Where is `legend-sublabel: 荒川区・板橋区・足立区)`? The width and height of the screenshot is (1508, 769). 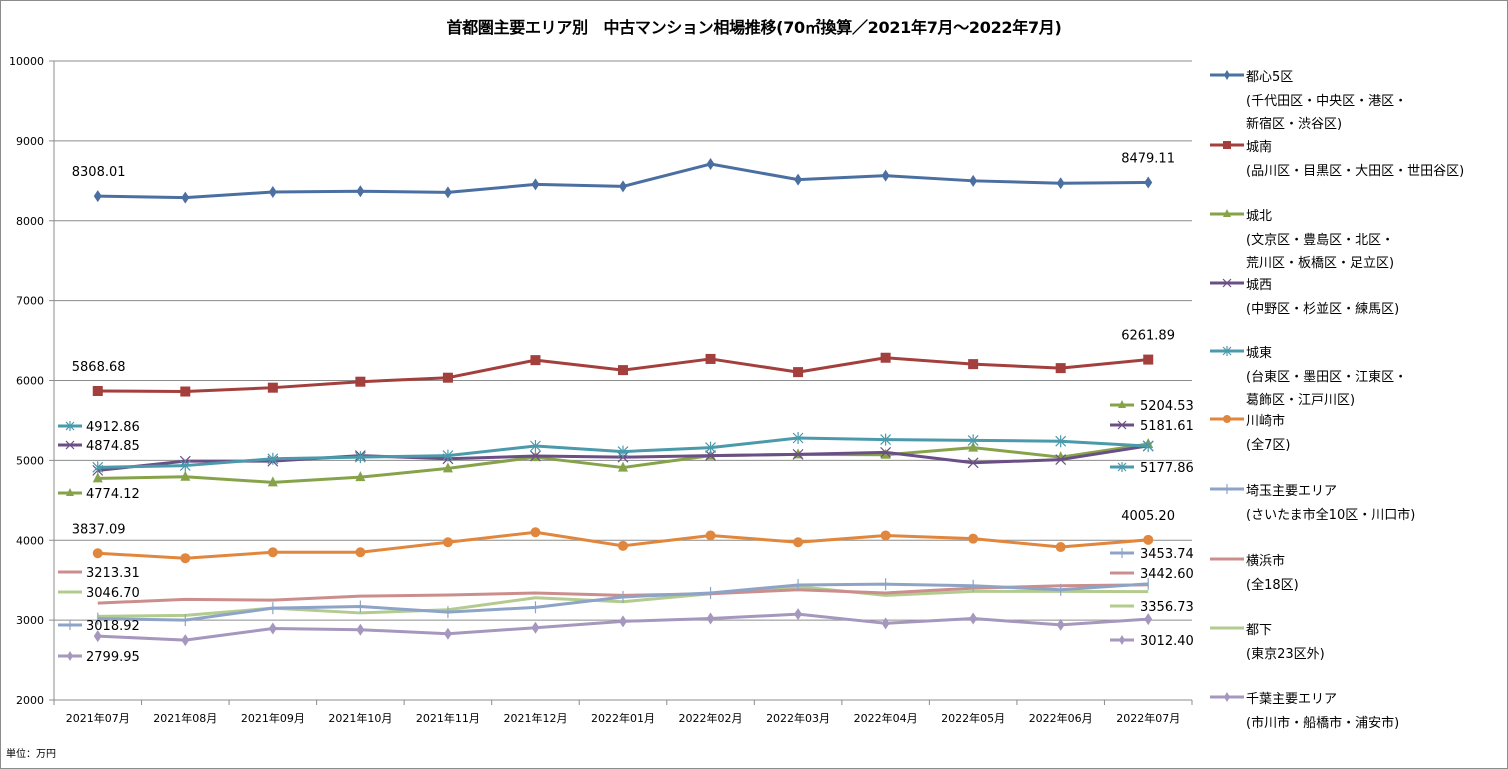
legend-sublabel: 荒川区・板橋区・足立区) is located at coordinates (1320, 263).